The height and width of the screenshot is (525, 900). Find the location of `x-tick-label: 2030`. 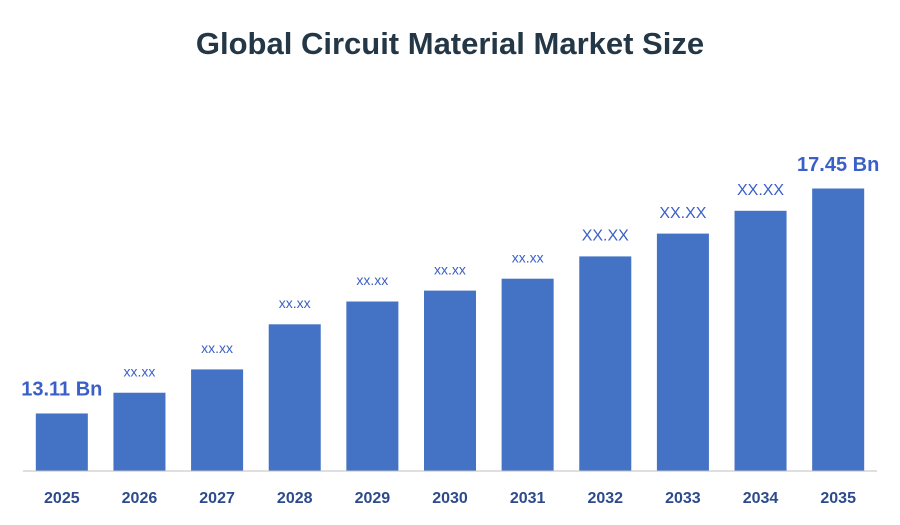

x-tick-label: 2030 is located at coordinates (450, 498).